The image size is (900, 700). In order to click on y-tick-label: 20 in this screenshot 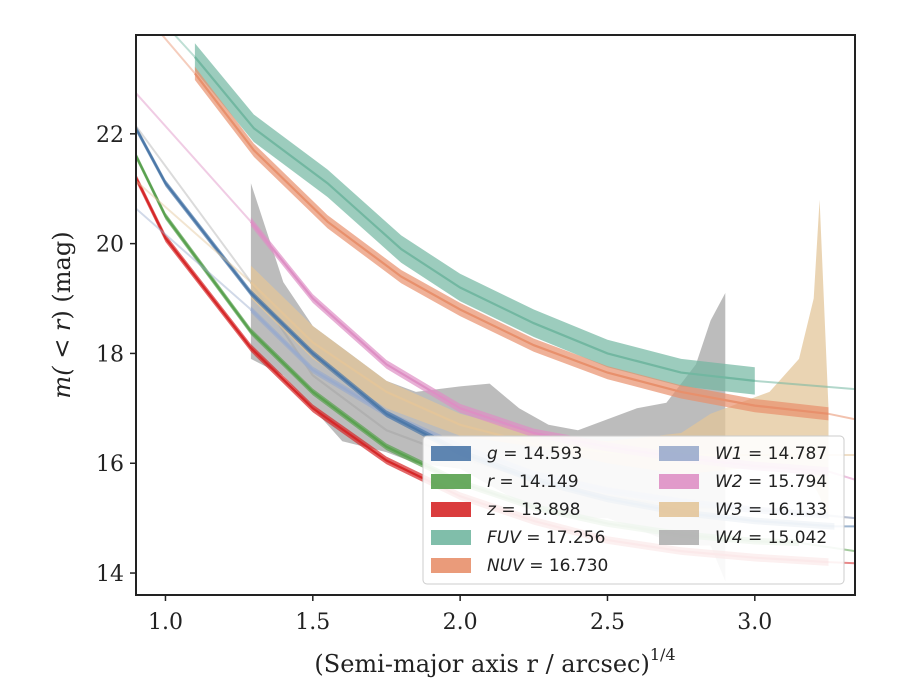, I will do `click(110, 245)`.